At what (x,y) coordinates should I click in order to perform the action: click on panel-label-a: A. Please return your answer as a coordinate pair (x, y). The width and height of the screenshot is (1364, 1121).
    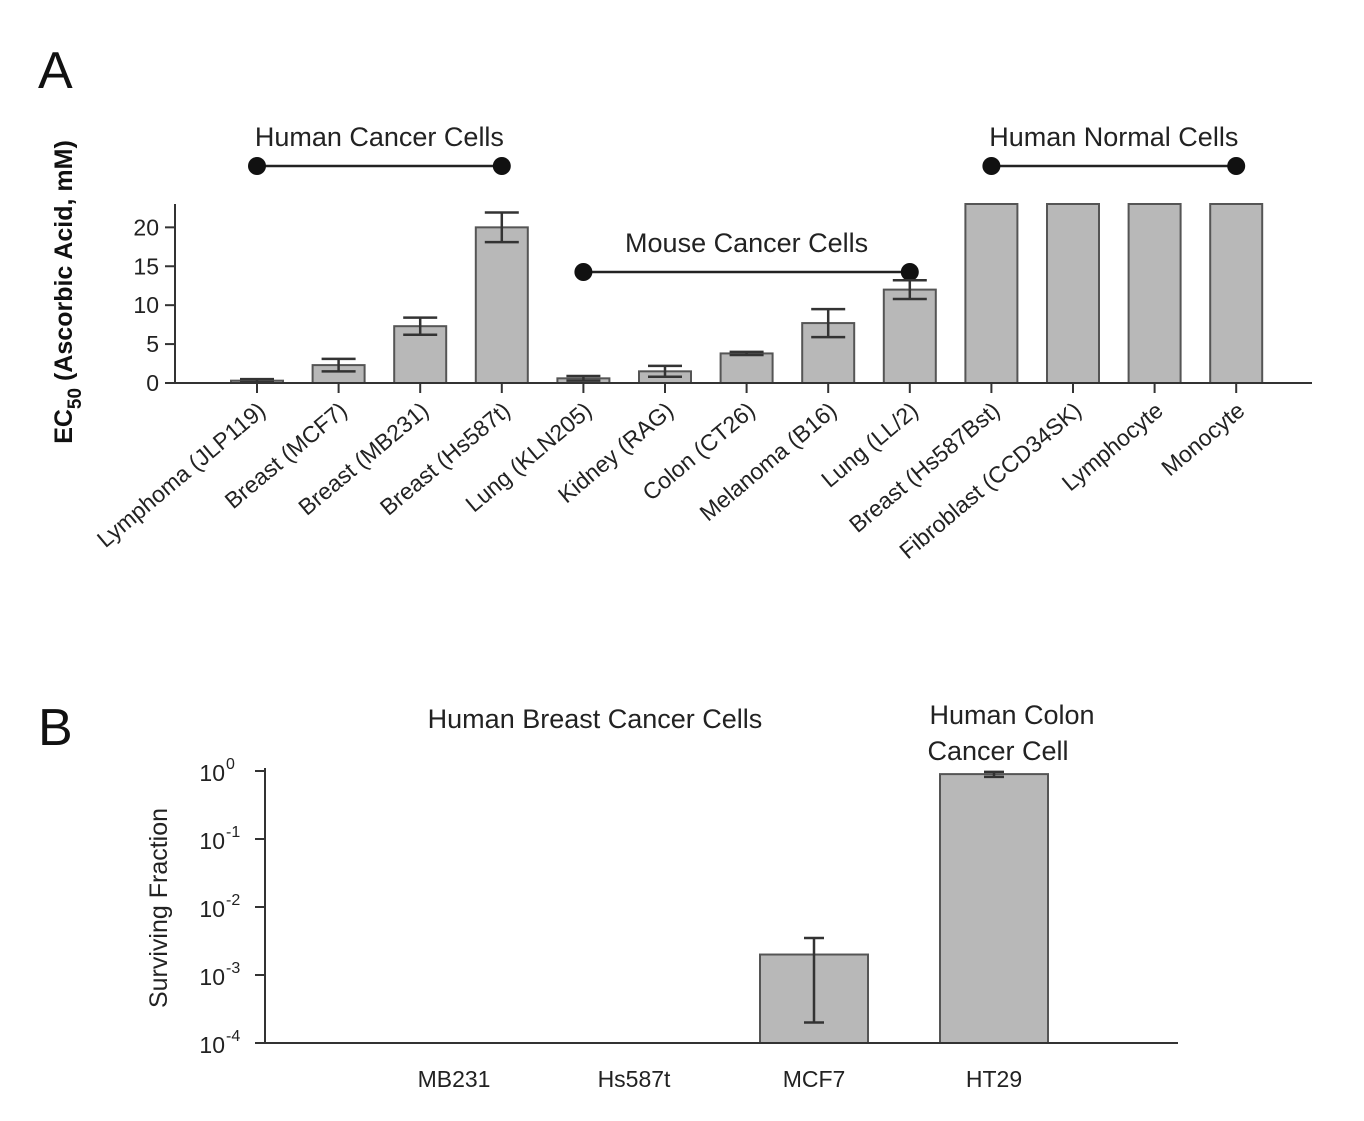
    Looking at the image, I should click on (55, 71).